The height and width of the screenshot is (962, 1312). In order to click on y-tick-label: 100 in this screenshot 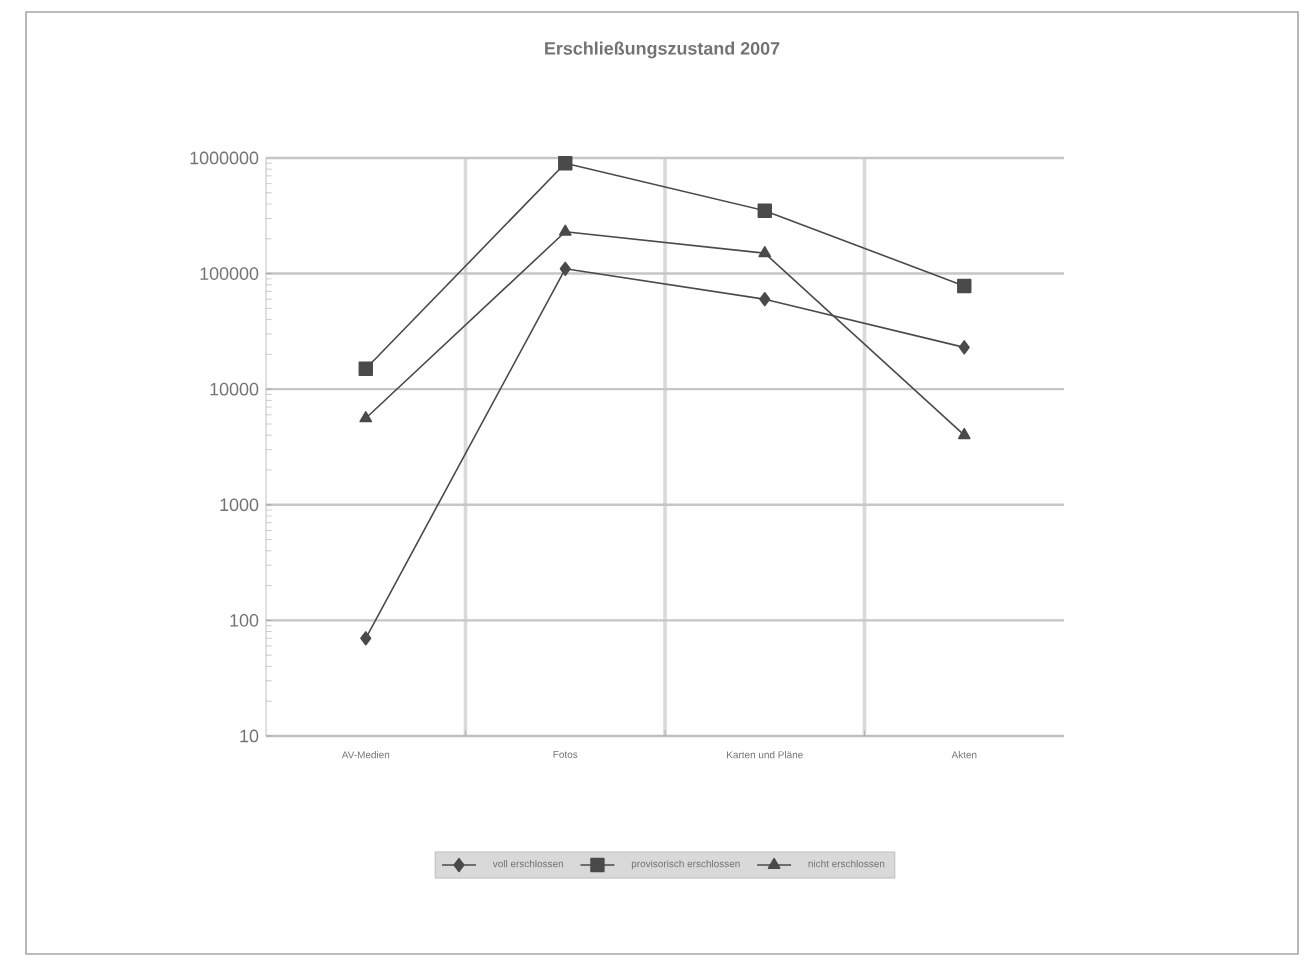, I will do `click(244, 620)`.